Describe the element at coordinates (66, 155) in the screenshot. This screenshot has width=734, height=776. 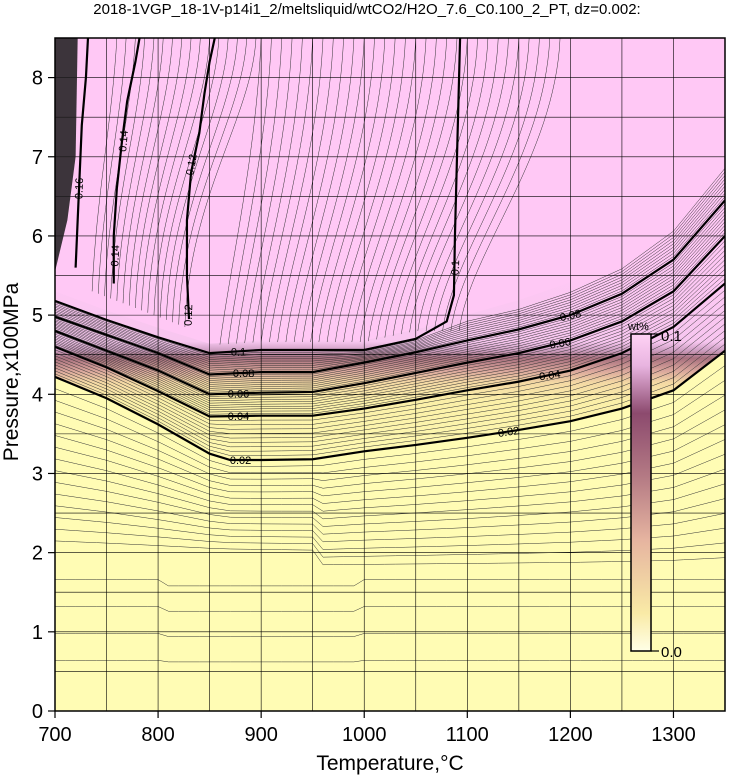
I see `noisy-region` at that location.